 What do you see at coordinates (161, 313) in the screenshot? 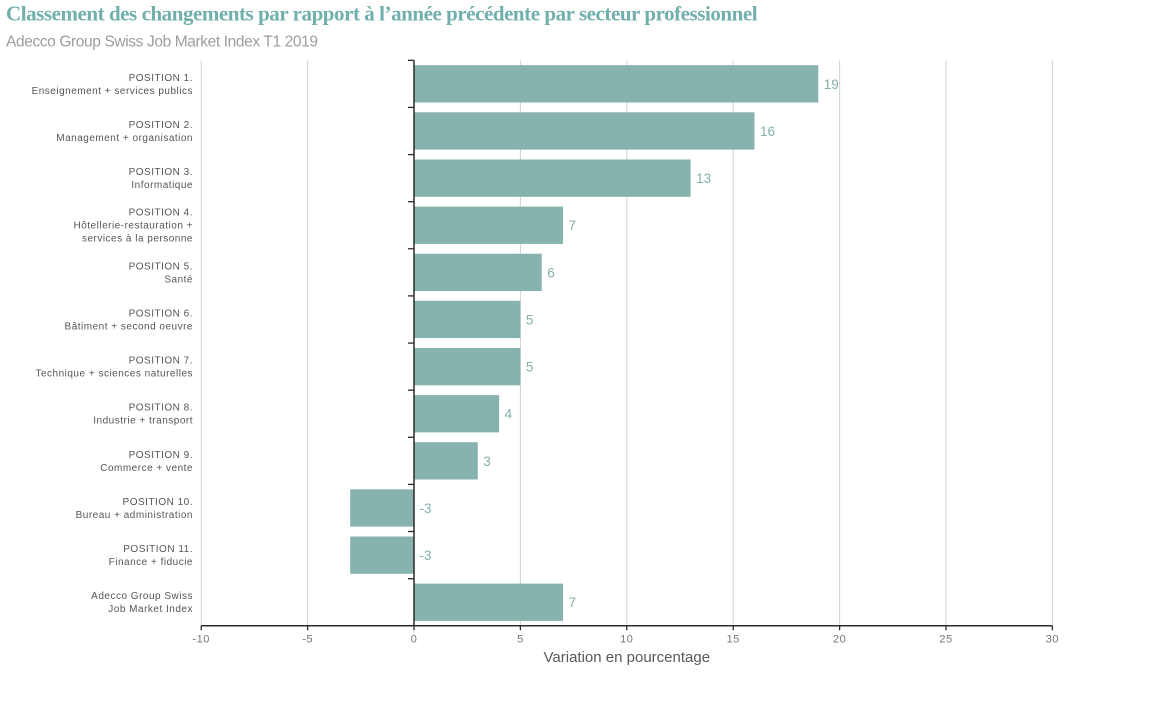
I see `svg-text: POSITION 6.` at bounding box center [161, 313].